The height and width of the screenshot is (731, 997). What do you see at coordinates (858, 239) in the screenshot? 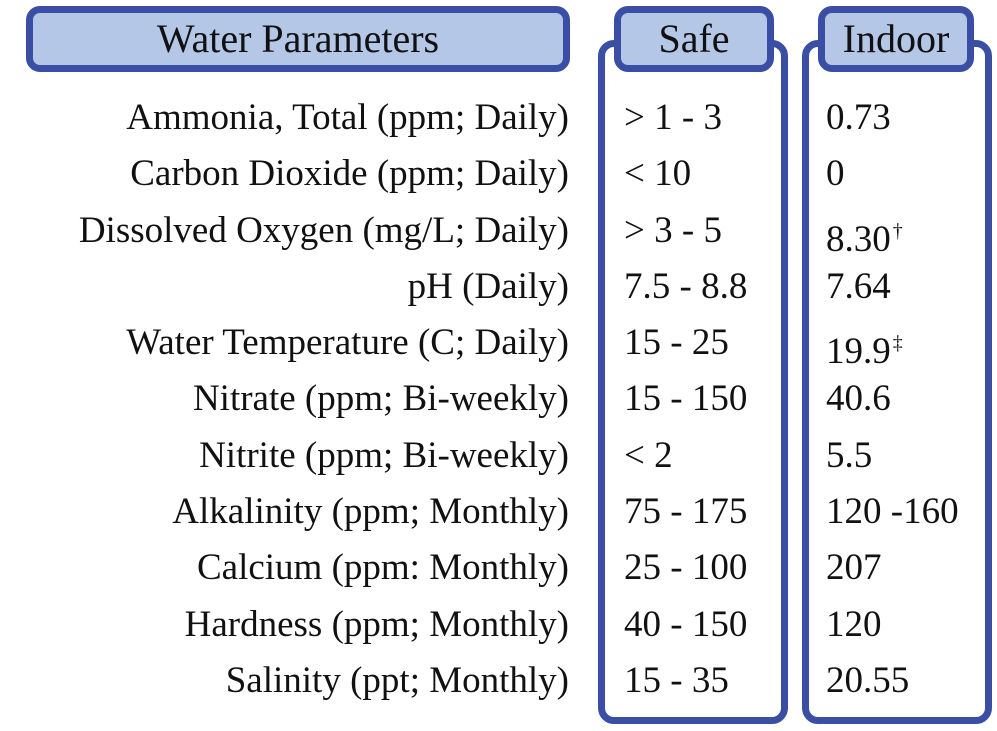
I see `indoor-value-text: 8.30` at bounding box center [858, 239].